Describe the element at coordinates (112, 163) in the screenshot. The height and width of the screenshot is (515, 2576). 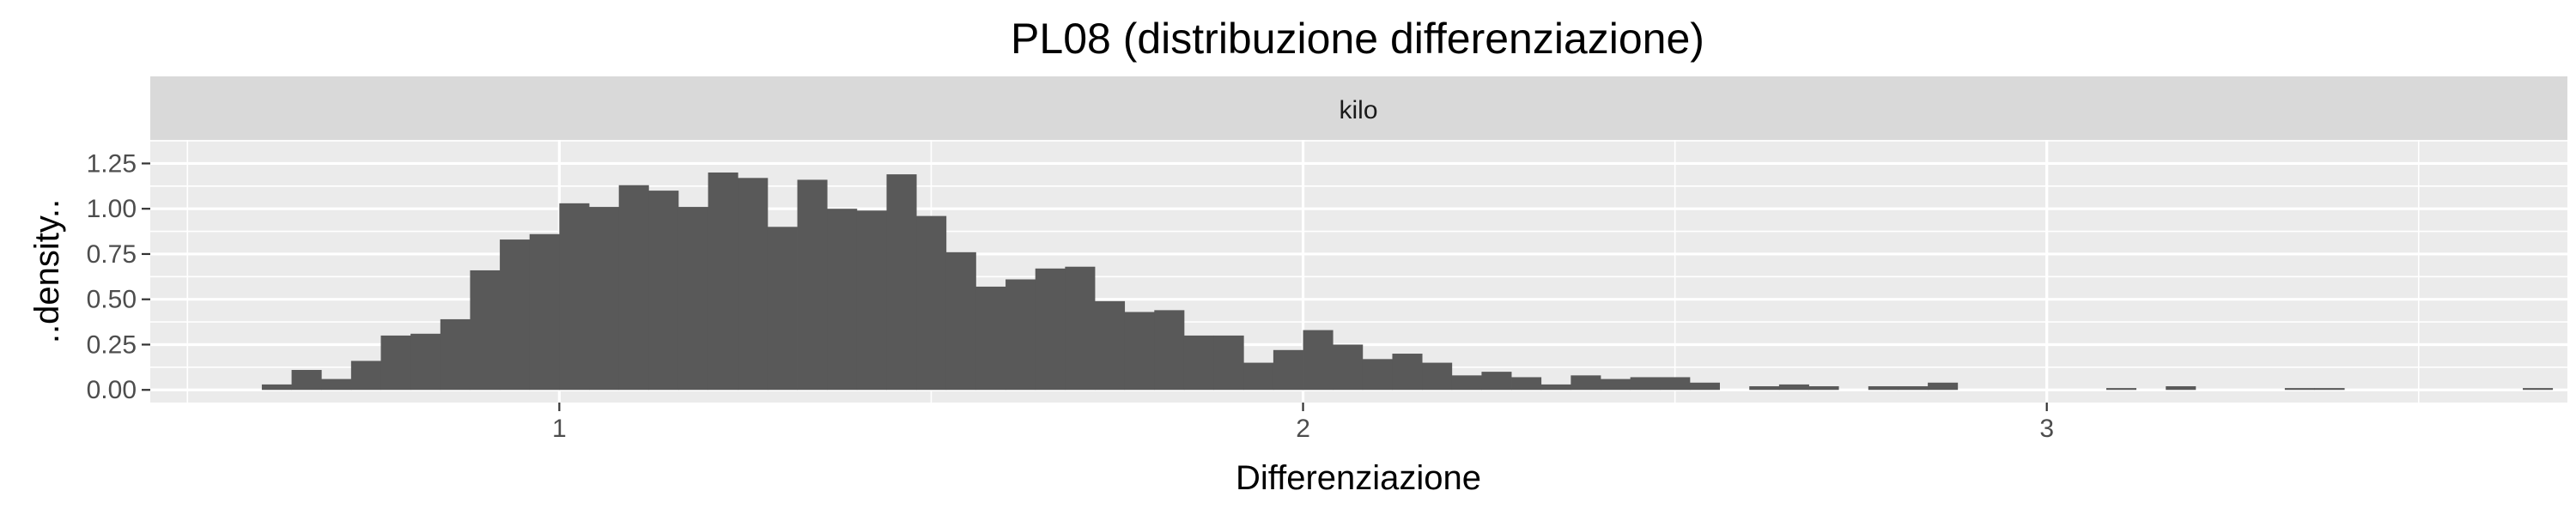
I see `y-tick-label: 1.25` at that location.